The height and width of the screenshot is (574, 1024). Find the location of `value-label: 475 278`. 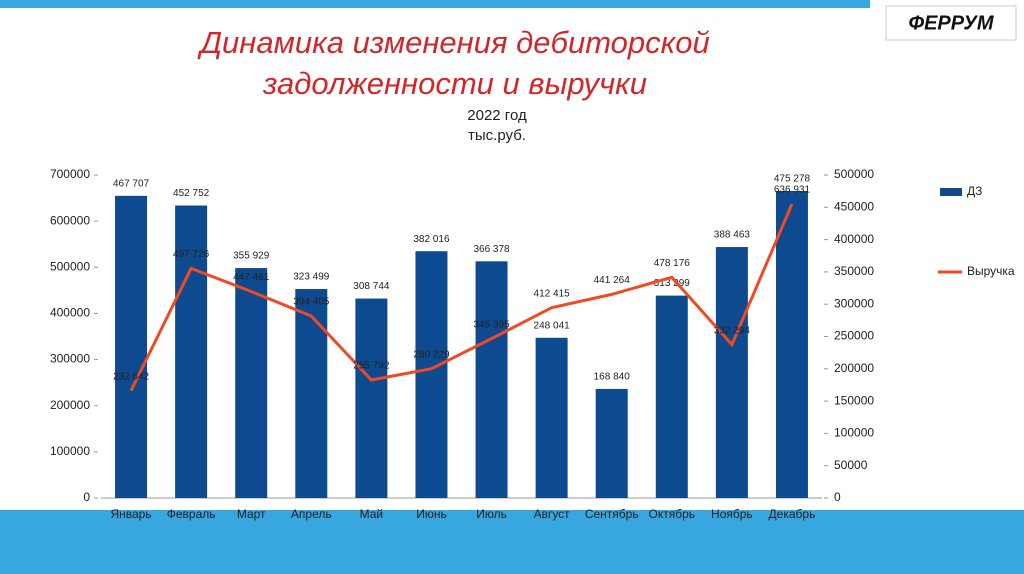

value-label: 475 278 is located at coordinates (792, 179).